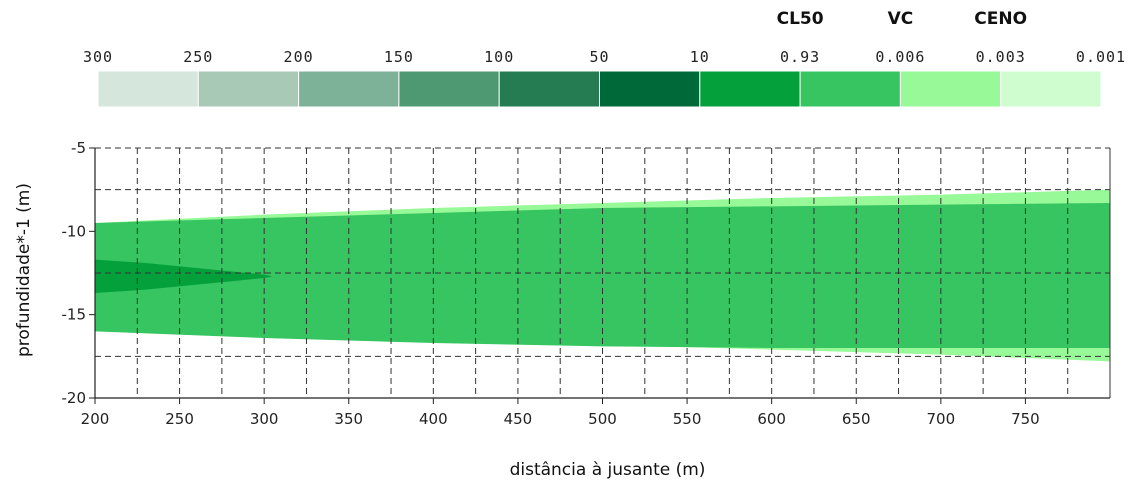  What do you see at coordinates (348, 419) in the screenshot?
I see `x-tick-label: 350` at bounding box center [348, 419].